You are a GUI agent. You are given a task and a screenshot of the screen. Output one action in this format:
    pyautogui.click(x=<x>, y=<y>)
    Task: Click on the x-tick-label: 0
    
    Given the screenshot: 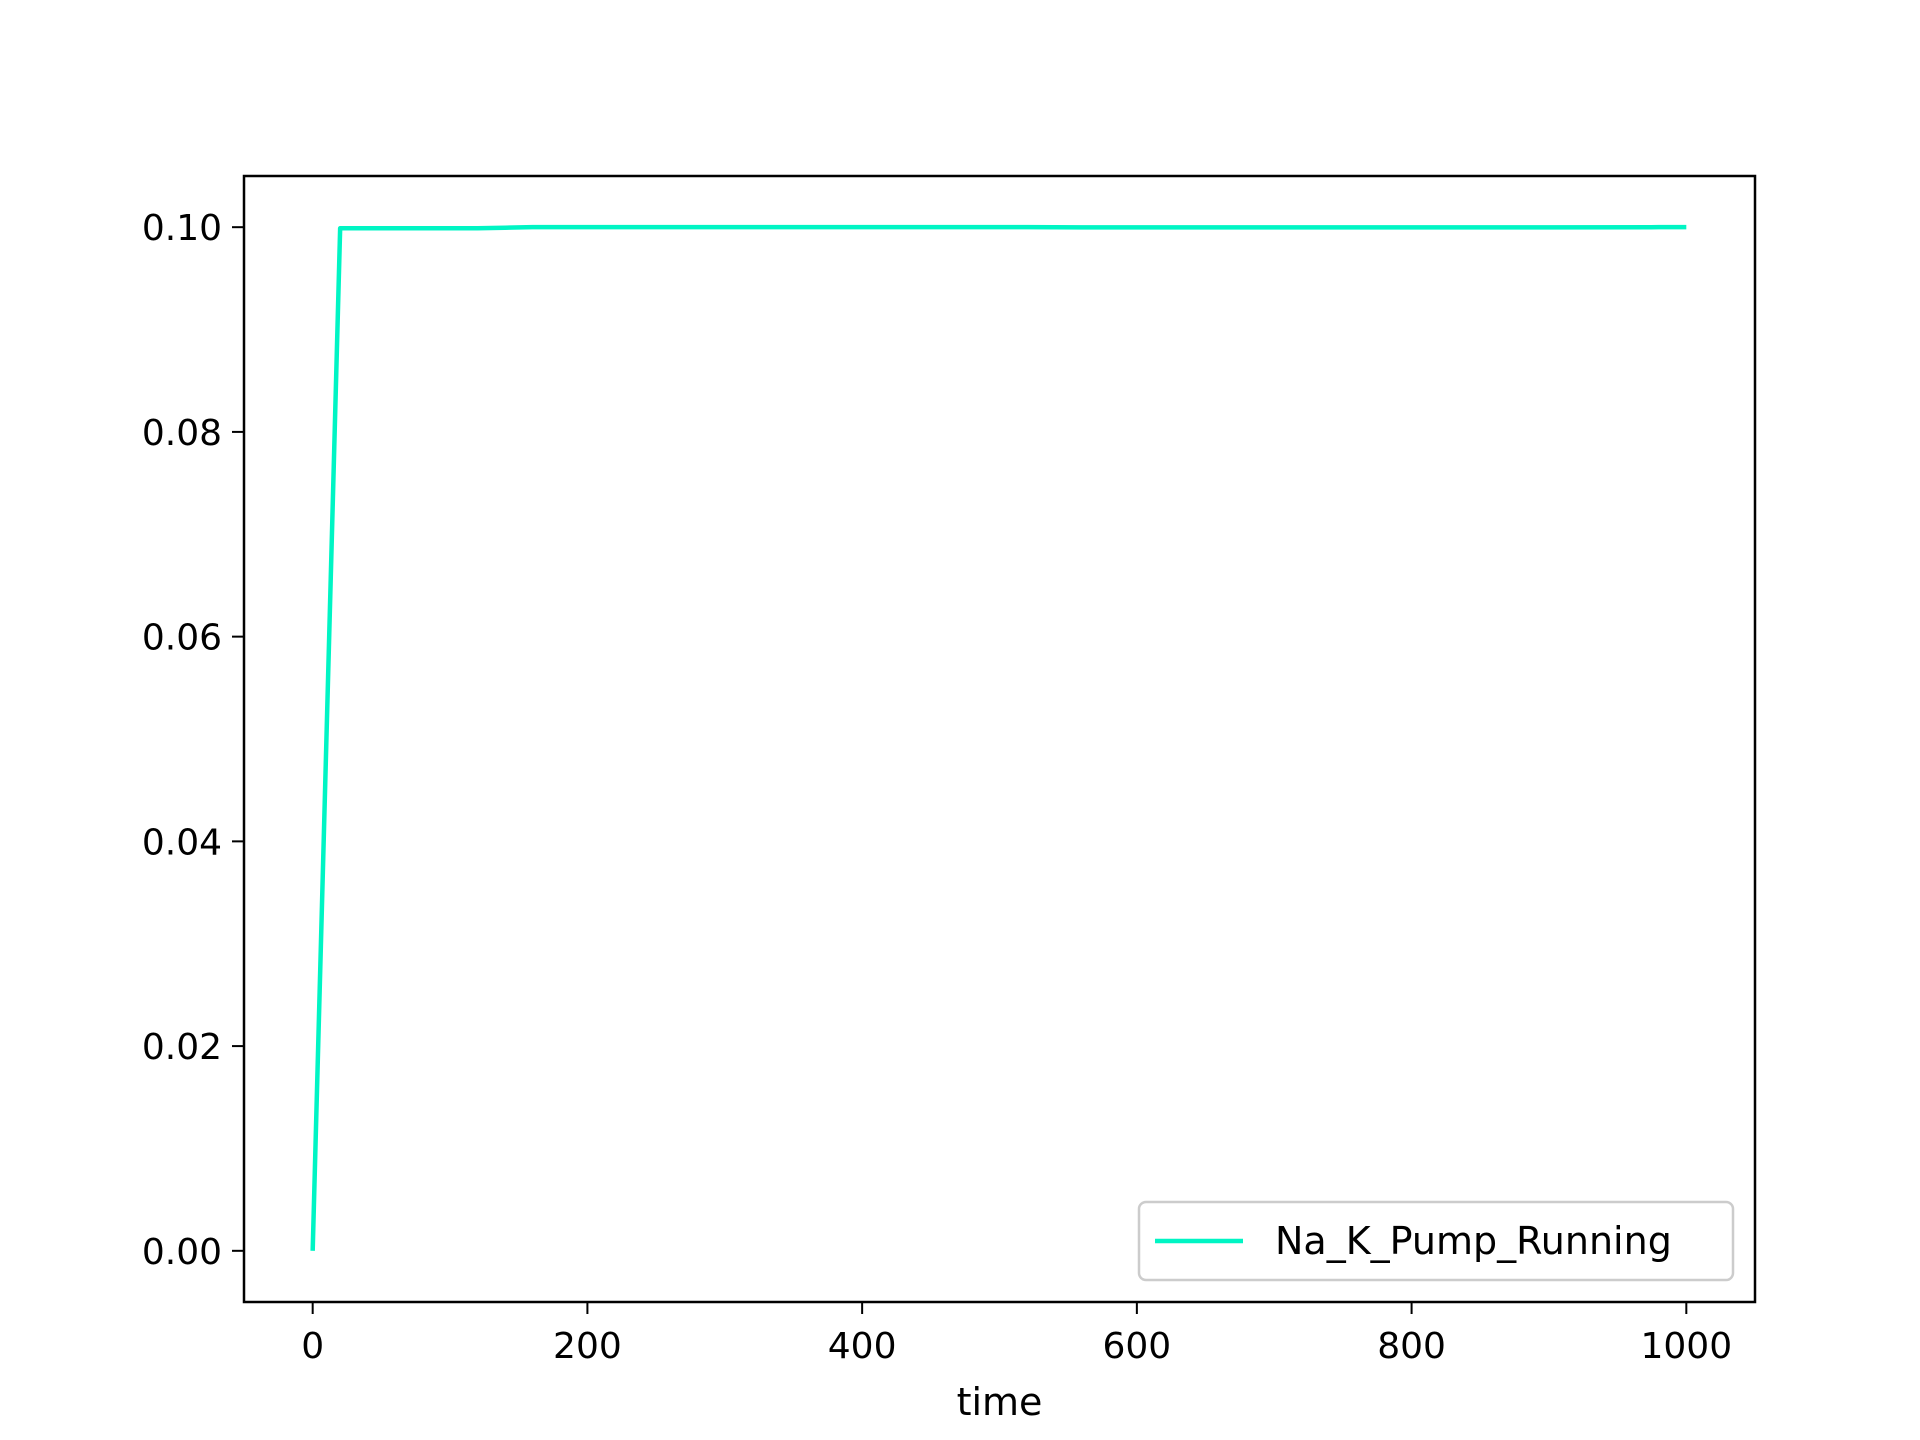 What is the action you would take?
    pyautogui.click(x=312, y=1346)
    